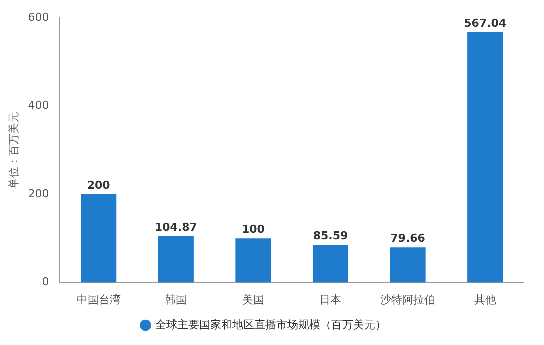 The height and width of the screenshot is (345, 544). Describe the element at coordinates (98, 299) in the screenshot. I see `x-tick-label: 中国台湾` at that location.